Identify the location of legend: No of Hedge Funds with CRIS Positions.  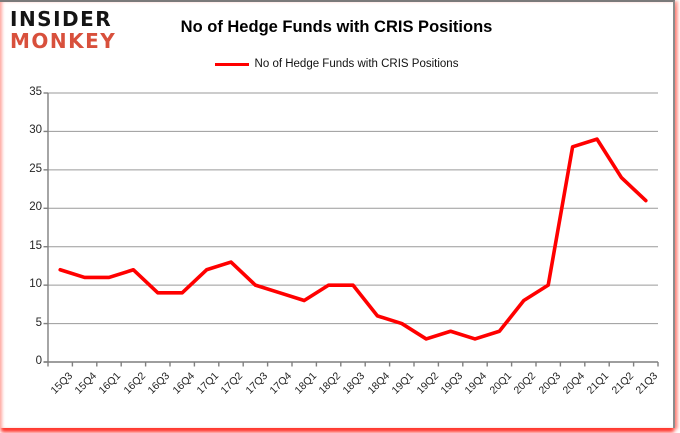
(336, 64).